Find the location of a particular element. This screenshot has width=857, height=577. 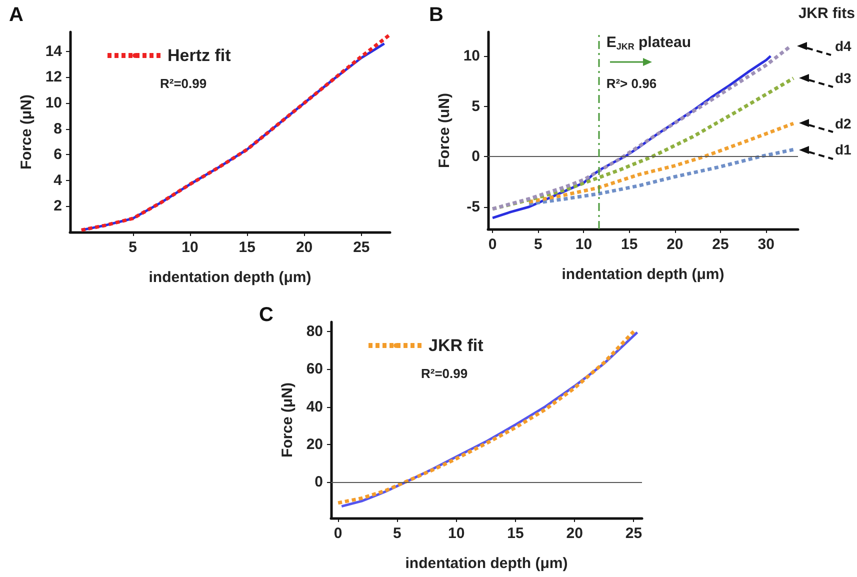

y-tick-label: 12 is located at coordinates (53, 77).